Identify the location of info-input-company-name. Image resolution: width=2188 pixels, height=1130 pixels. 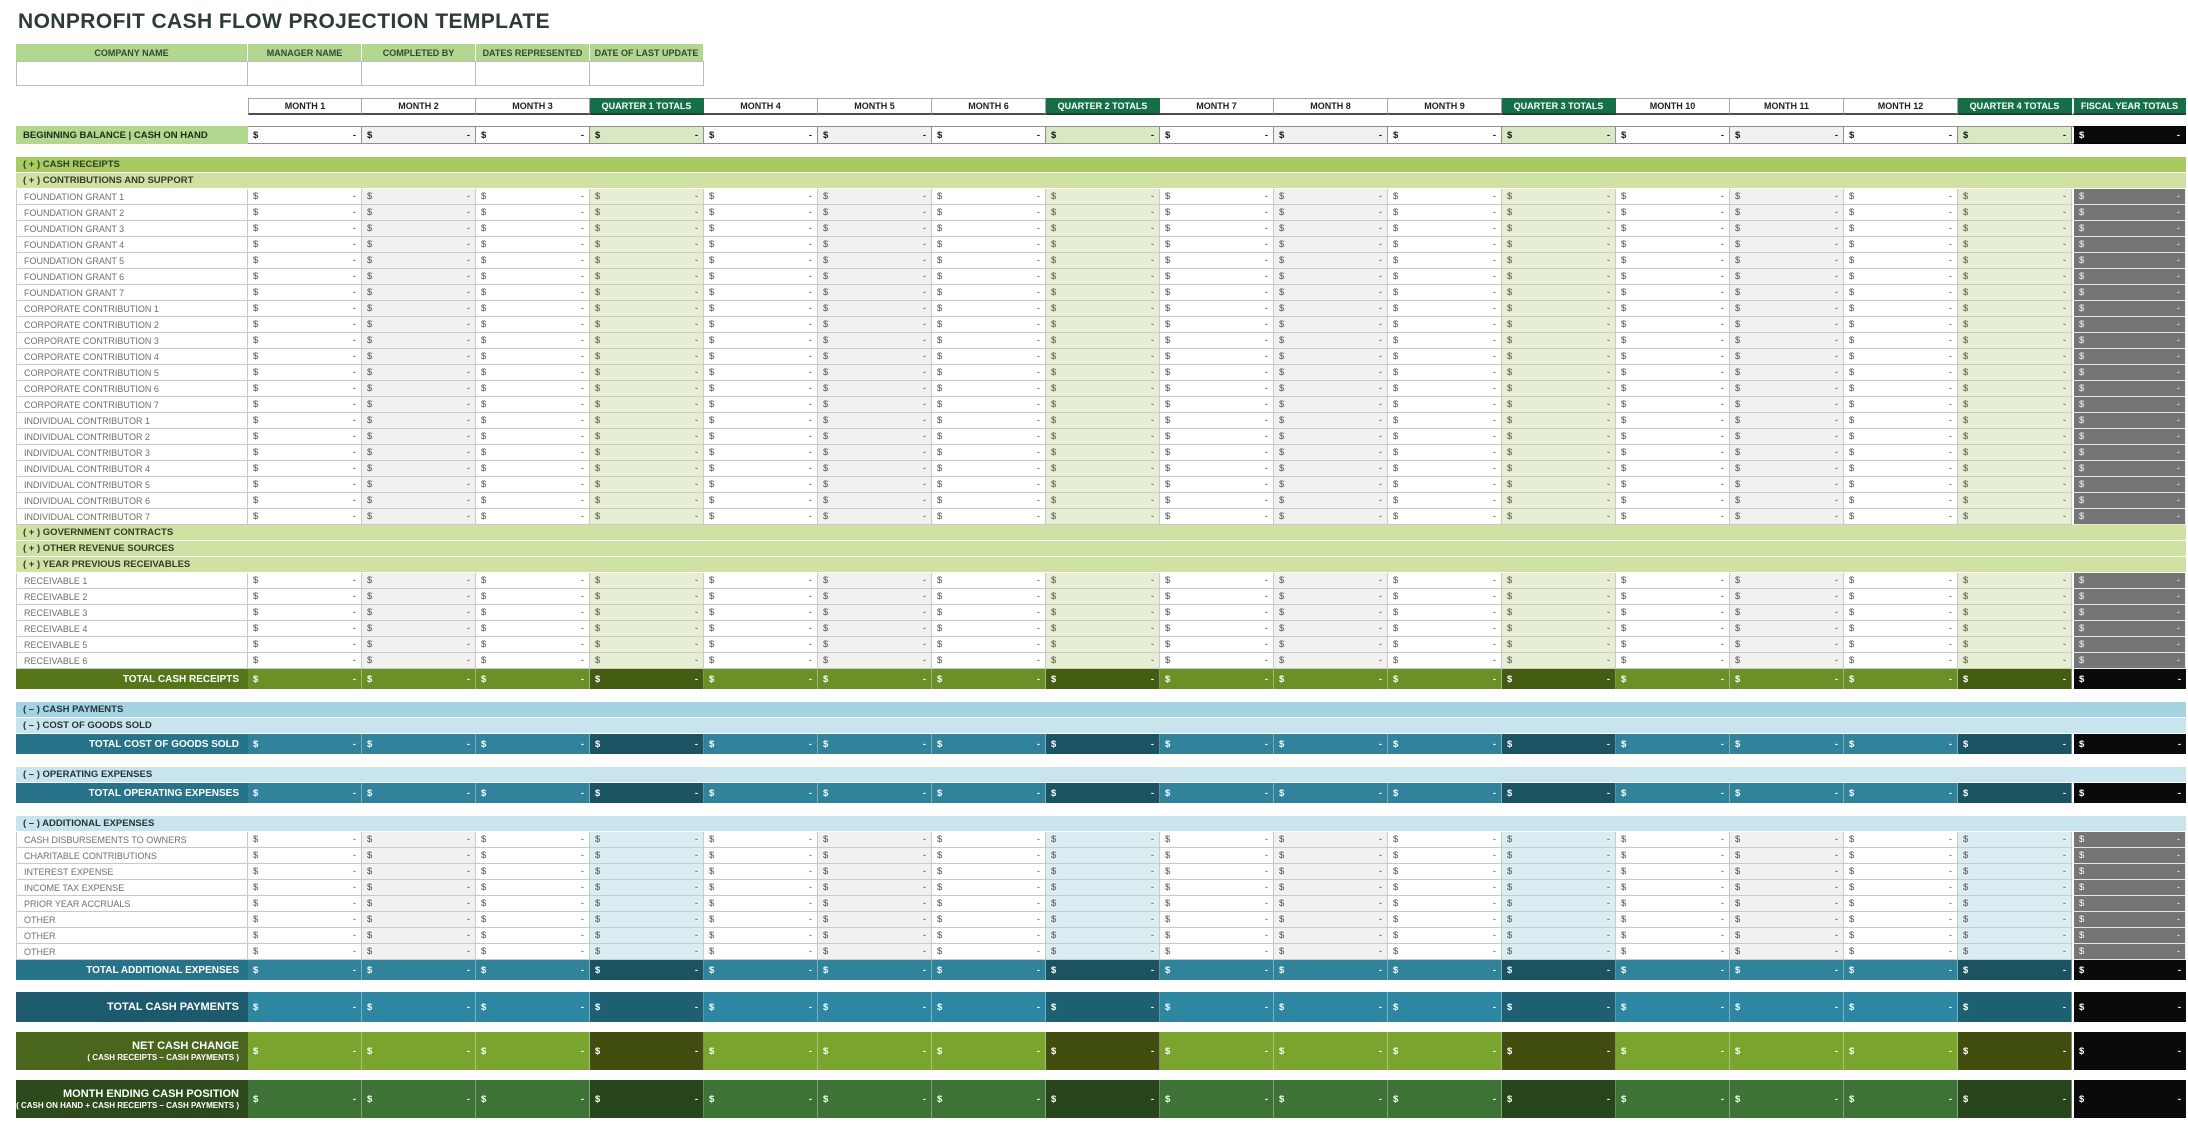
(132, 73).